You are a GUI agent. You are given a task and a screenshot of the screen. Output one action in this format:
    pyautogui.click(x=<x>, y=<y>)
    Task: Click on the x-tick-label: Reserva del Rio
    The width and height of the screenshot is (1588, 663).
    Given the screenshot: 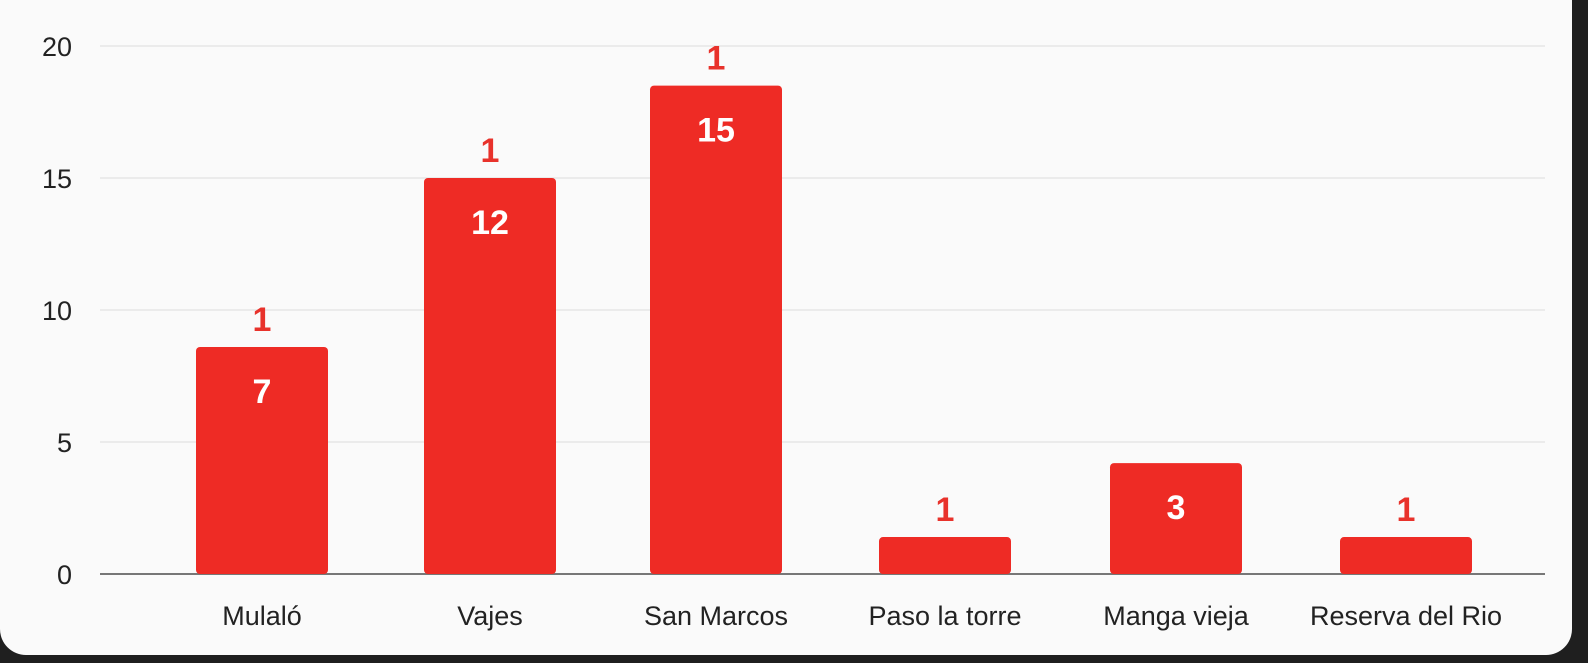 What is the action you would take?
    pyautogui.click(x=1406, y=616)
    